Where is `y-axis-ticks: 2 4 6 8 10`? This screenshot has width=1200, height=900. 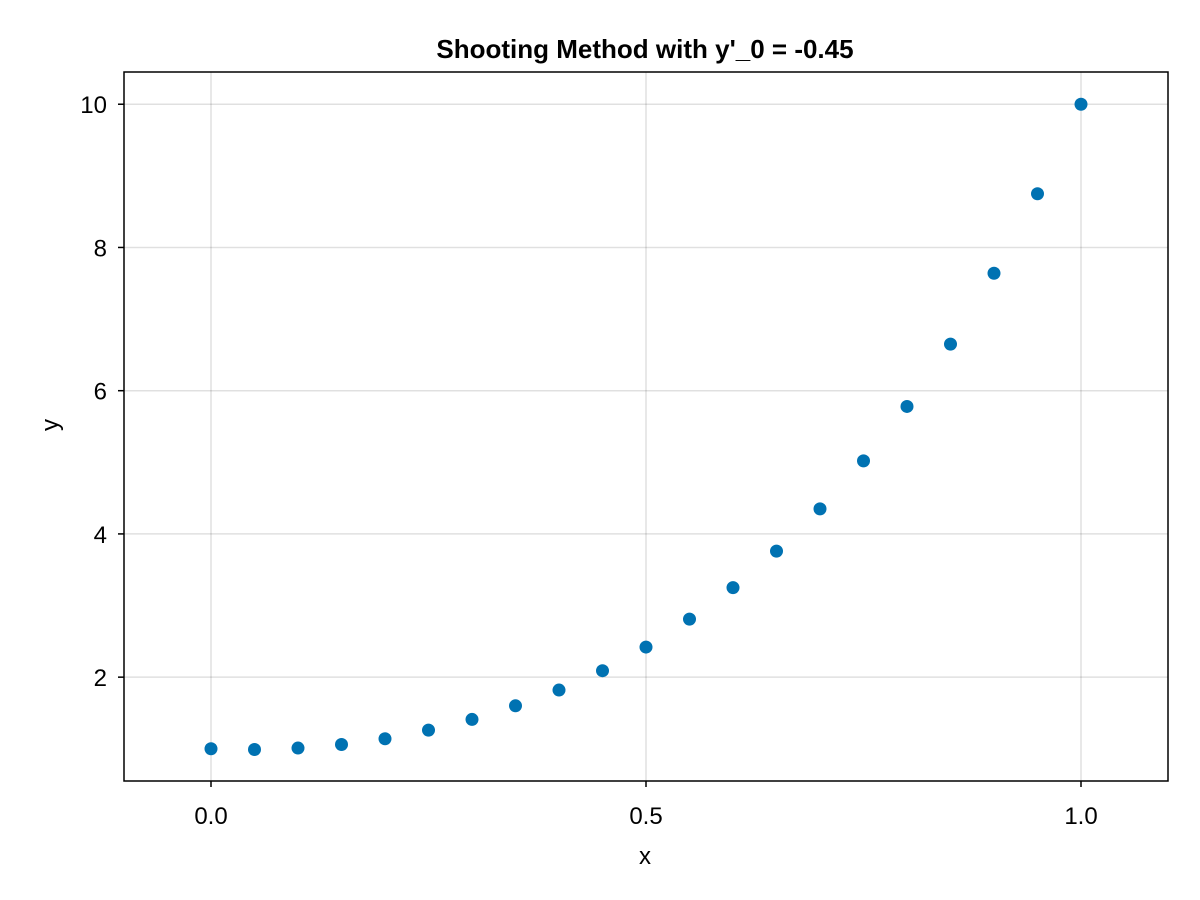
y-axis-ticks: 2 4 6 8 10 is located at coordinates (102, 392).